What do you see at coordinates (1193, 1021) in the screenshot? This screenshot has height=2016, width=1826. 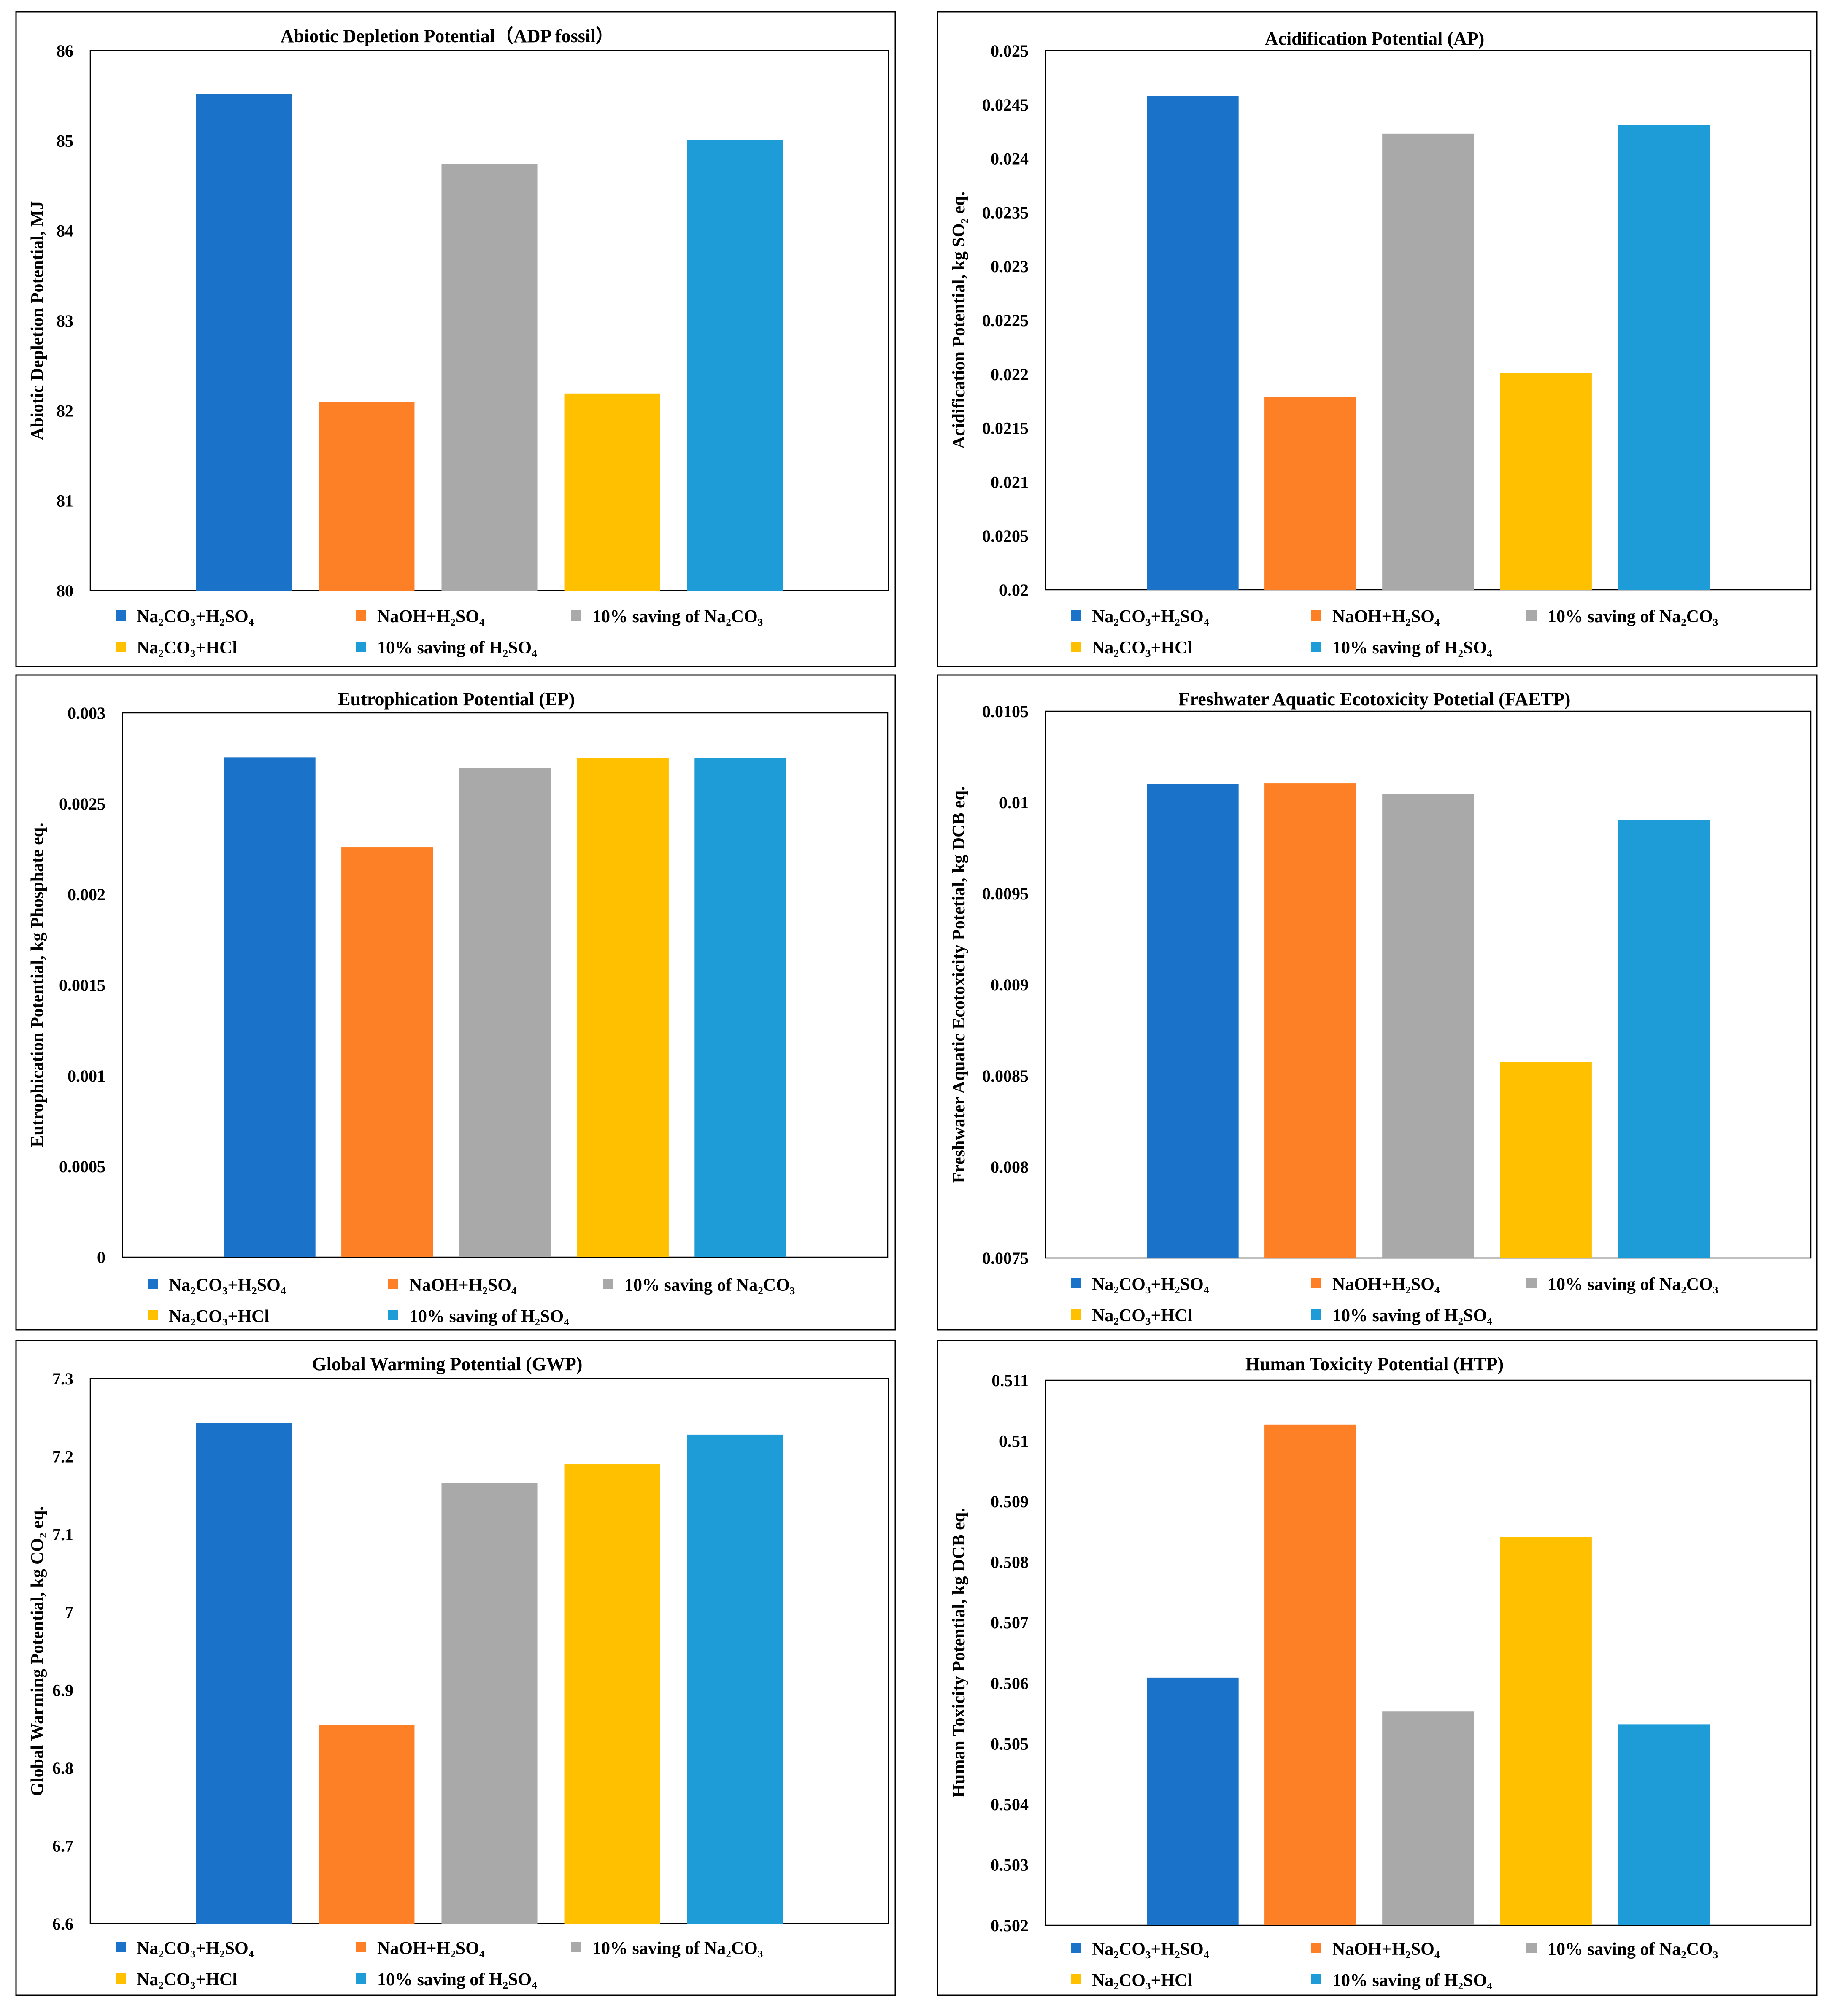 I see `bar-faetp-1: Na₂CO₃+H₂SO₄: 0.0101` at bounding box center [1193, 1021].